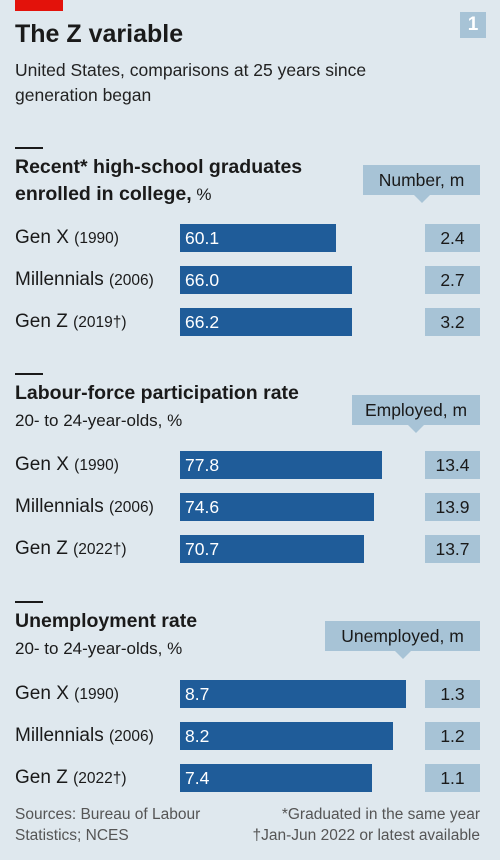  Describe the element at coordinates (452, 280) in the screenshot. I see `side-value: 2.7` at that location.